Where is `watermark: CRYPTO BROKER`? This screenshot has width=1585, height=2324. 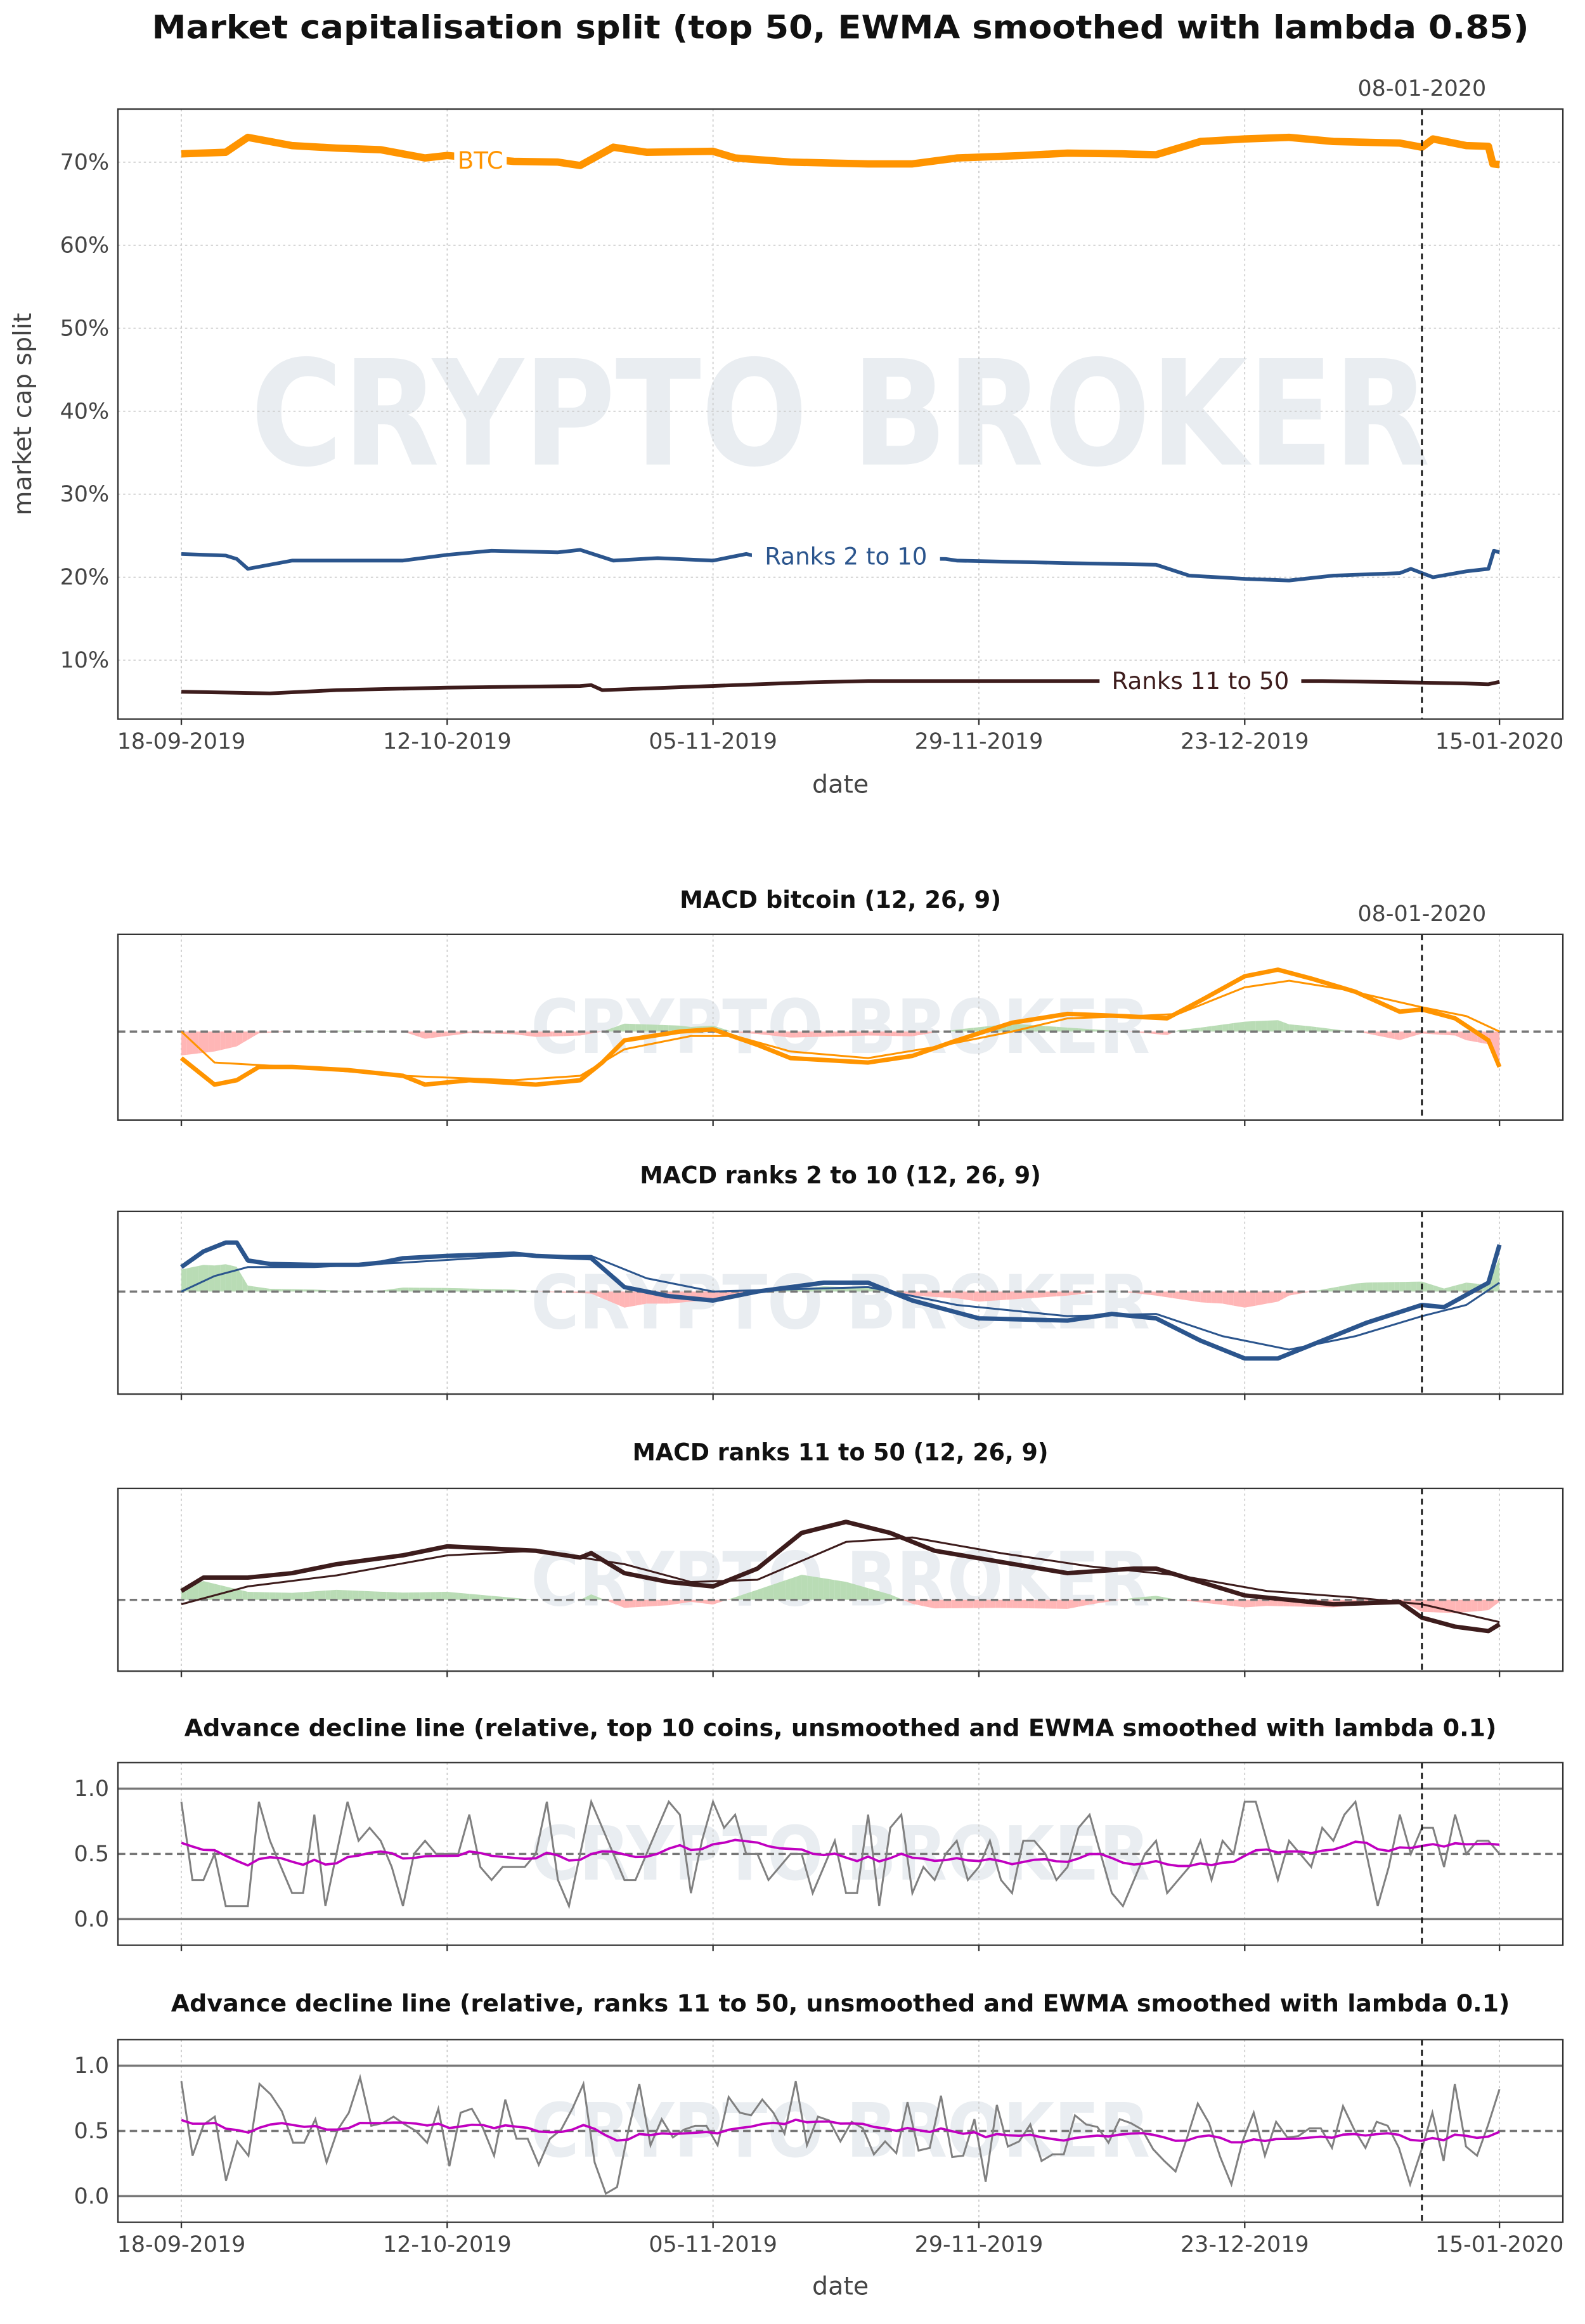 watermark: CRYPTO BROKER is located at coordinates (840, 1581).